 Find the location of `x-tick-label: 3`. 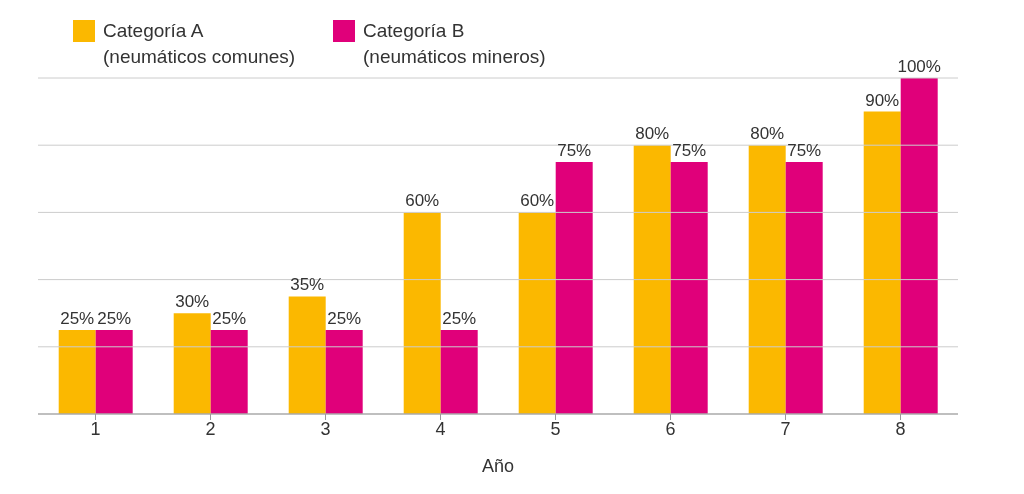

x-tick-label: 3 is located at coordinates (325, 428).